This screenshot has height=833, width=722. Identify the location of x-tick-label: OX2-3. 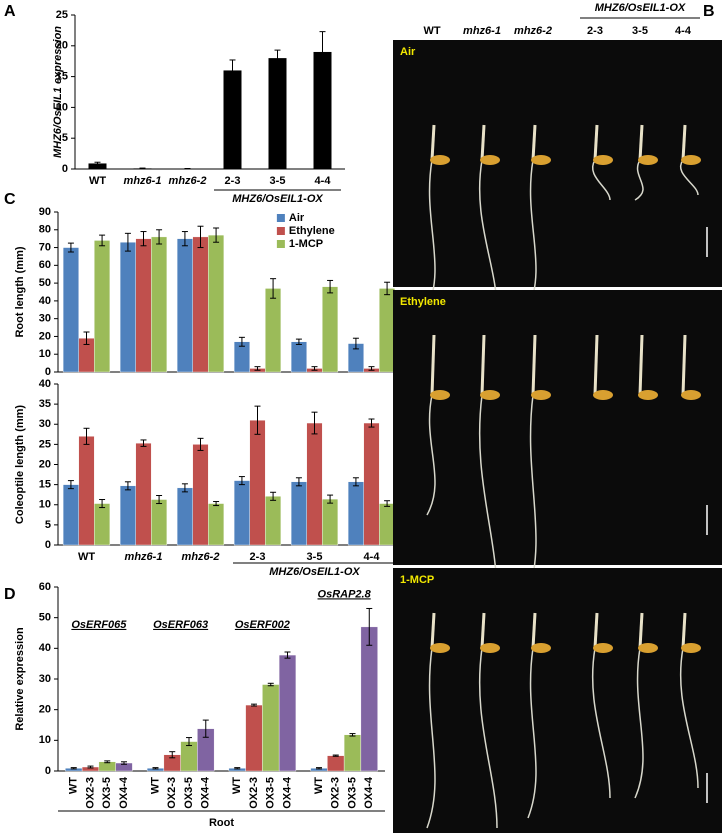
(336, 793).